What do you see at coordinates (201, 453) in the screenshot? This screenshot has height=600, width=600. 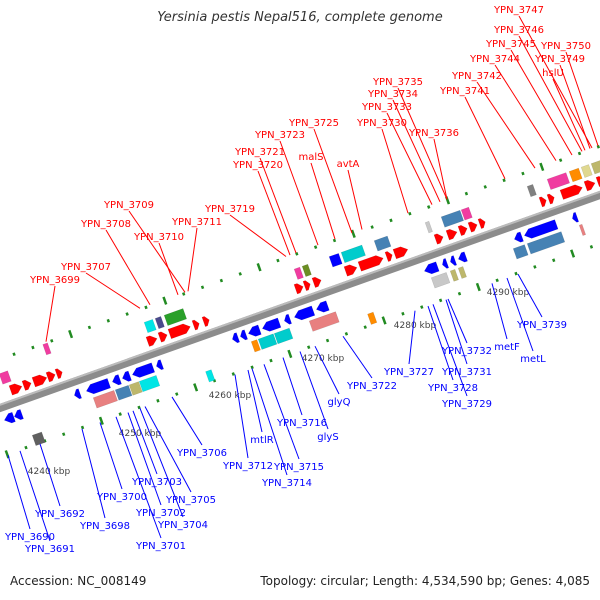 I see `gene-label: YPN_3706` at bounding box center [201, 453].